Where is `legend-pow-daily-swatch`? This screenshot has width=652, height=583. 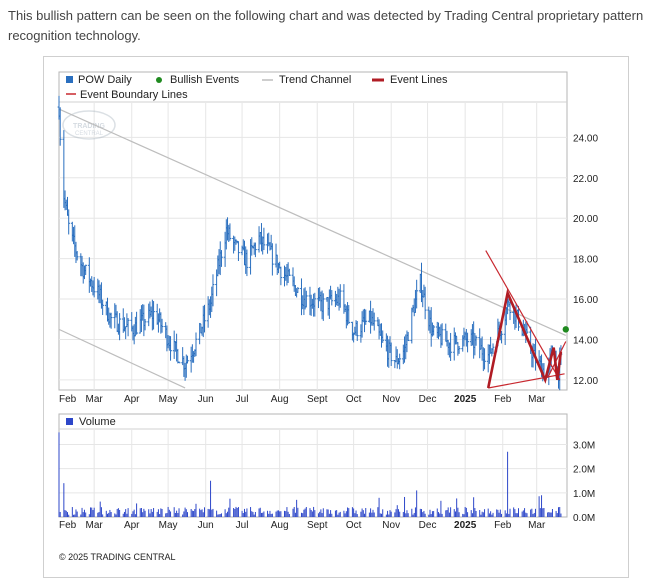 legend-pow-daily-swatch is located at coordinates (69, 79).